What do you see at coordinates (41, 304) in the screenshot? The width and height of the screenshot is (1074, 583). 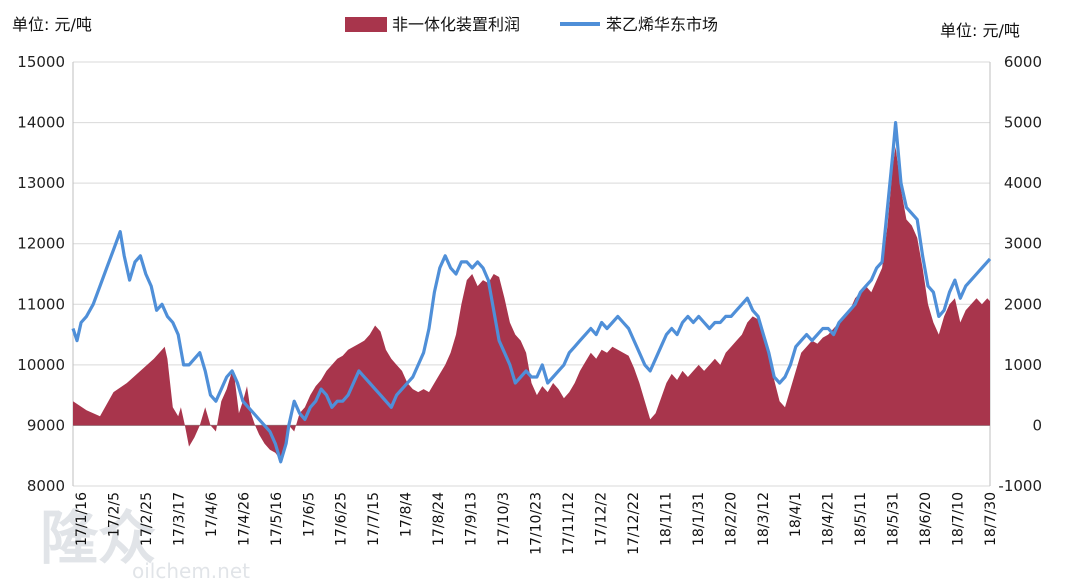 I see `left-tick-label: 11000` at bounding box center [41, 304].